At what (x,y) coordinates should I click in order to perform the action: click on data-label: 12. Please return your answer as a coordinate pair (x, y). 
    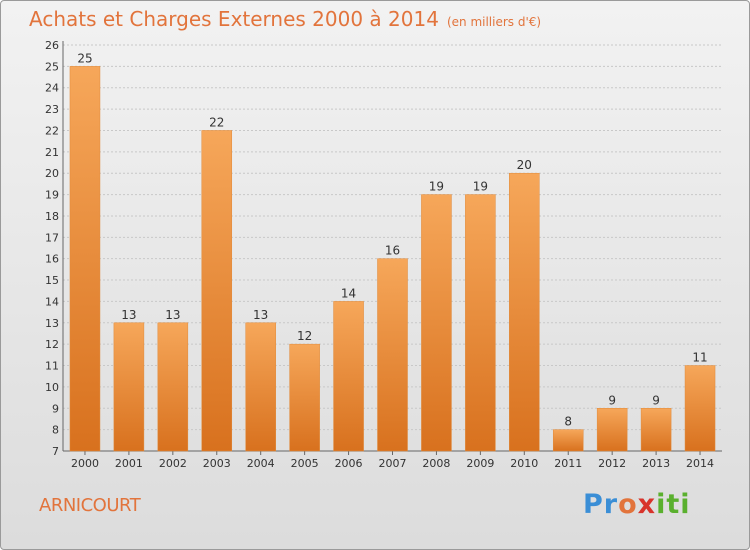
    Looking at the image, I should click on (304, 336).